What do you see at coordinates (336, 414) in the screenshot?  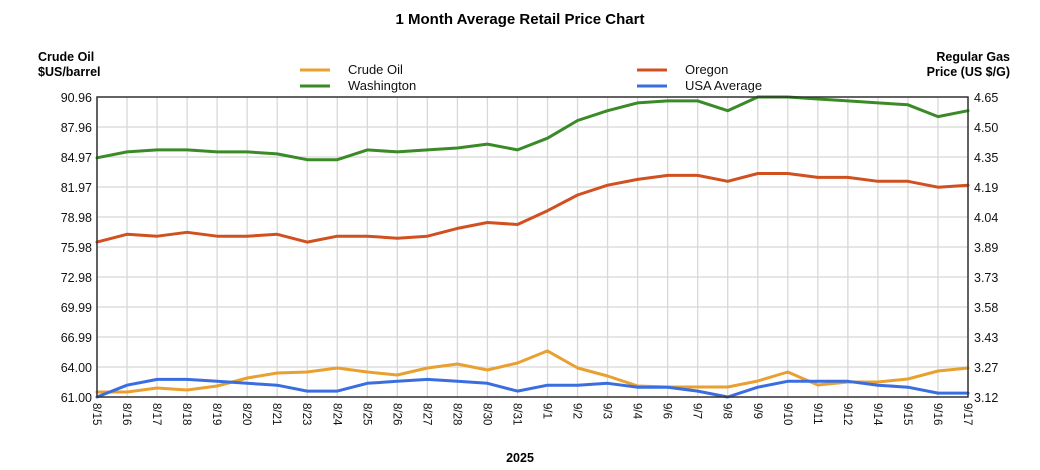 I see `x-tick-label: 8/24` at bounding box center [336, 414].